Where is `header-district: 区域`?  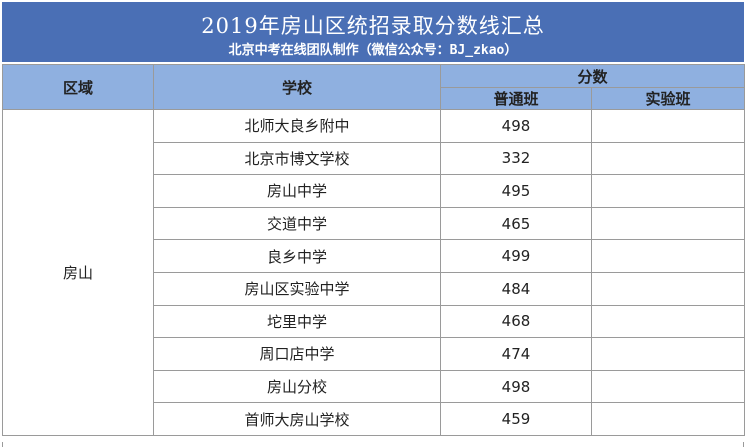 header-district: 区域 is located at coordinates (78, 87).